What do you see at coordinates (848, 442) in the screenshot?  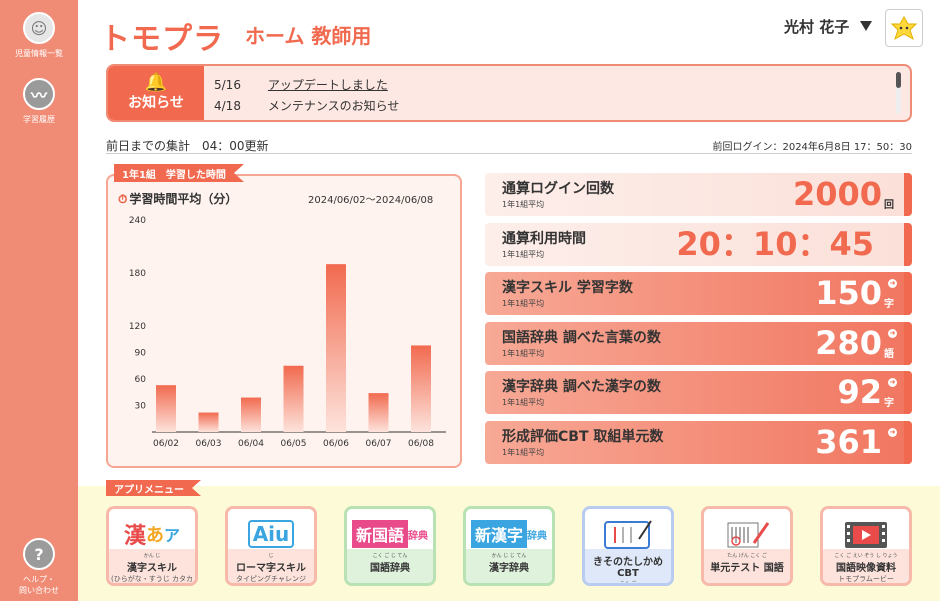 I see `stat-value: 361` at bounding box center [848, 442].